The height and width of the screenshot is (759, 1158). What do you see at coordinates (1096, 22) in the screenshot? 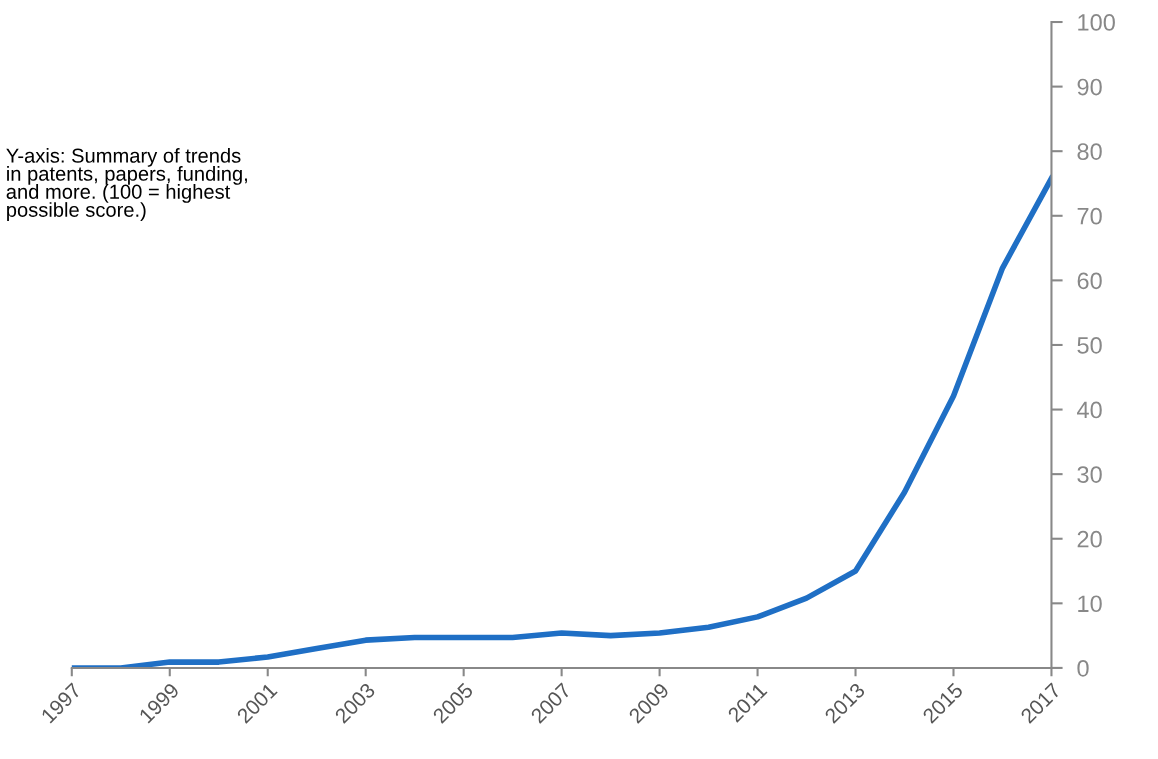
I see `y-tick-label: 100` at bounding box center [1096, 22].